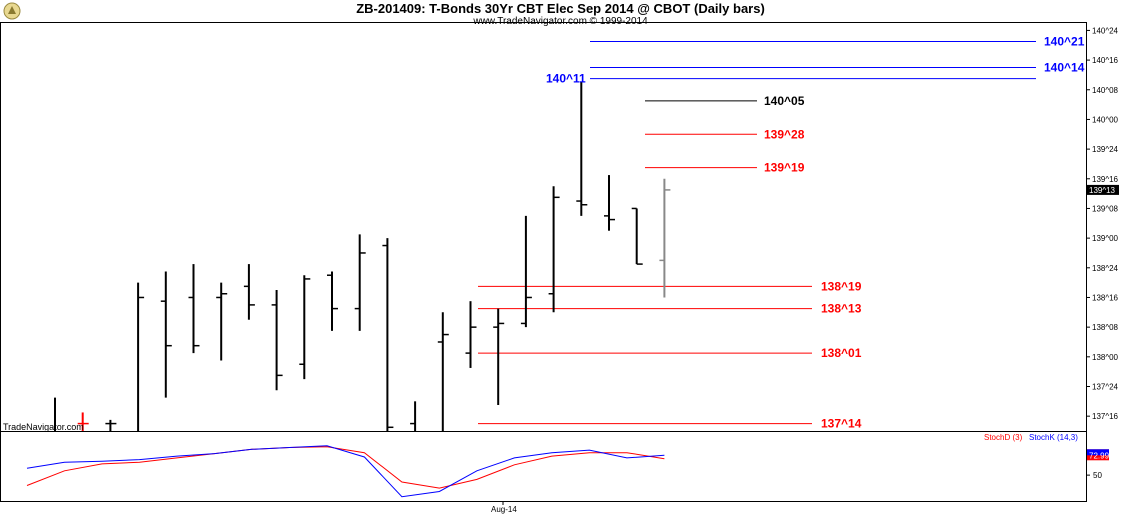 The height and width of the screenshot is (516, 1121). I want to click on last-price-badge, so click(1103, 189).